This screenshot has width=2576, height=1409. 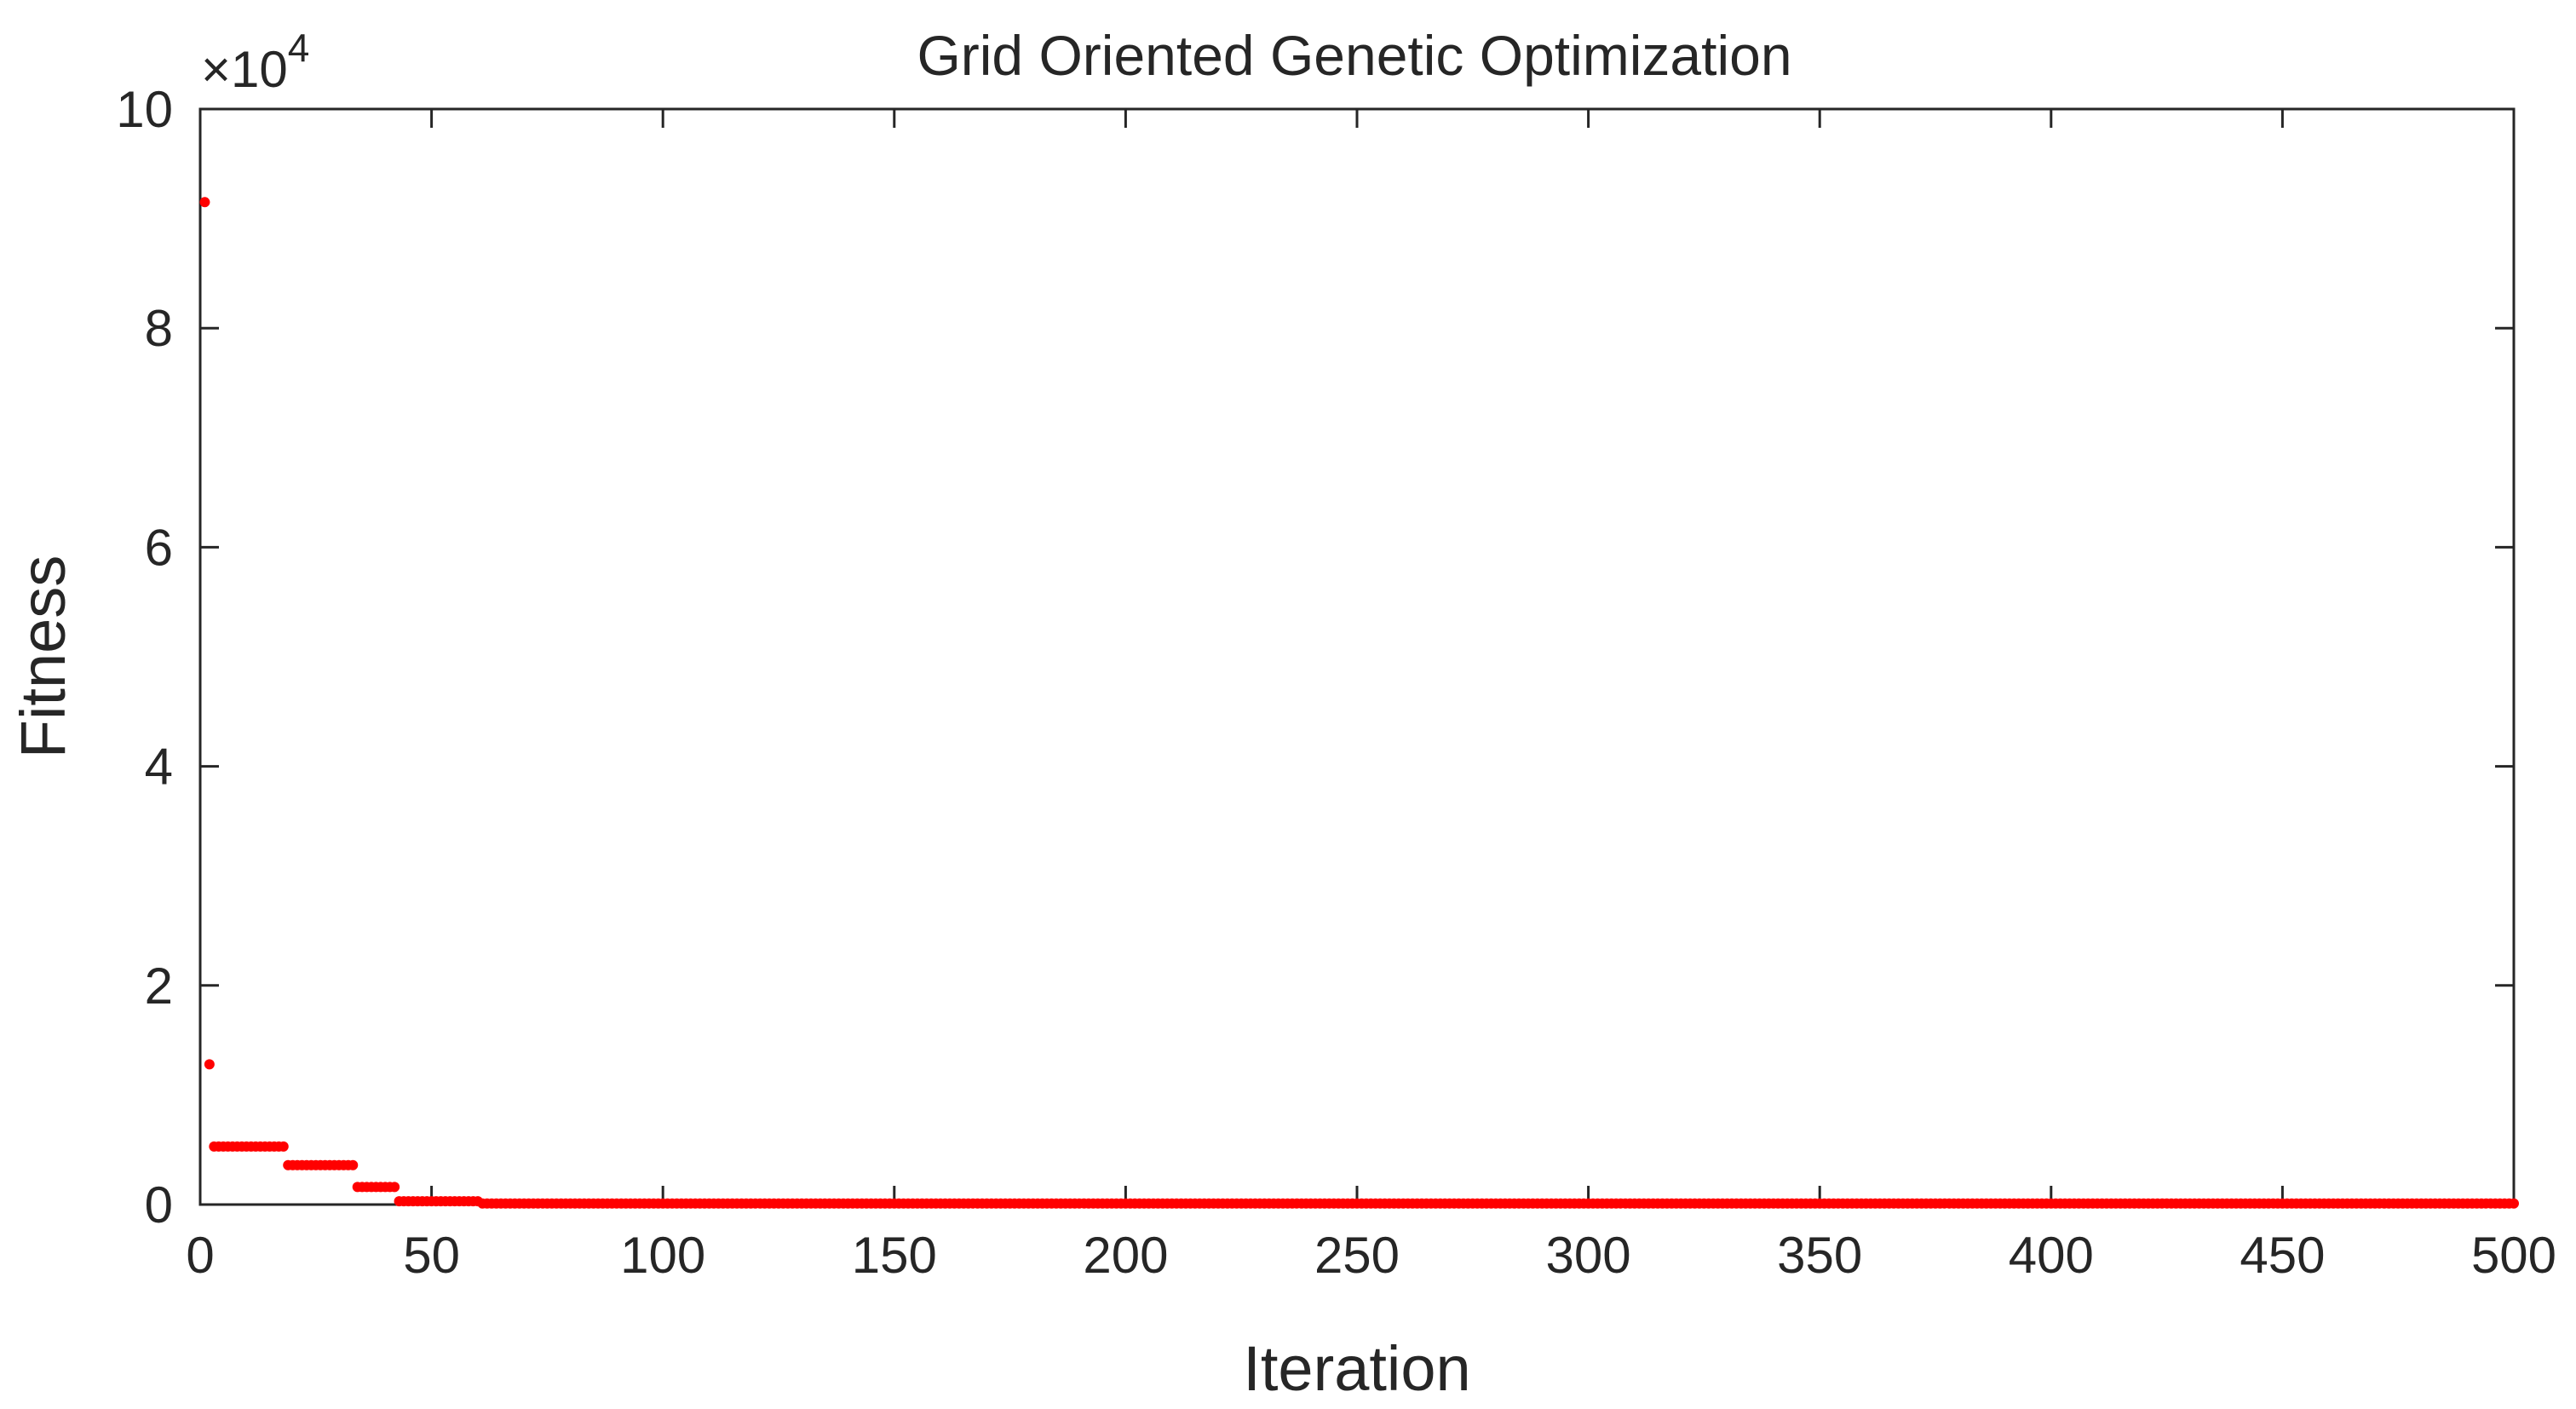 I want to click on y-exponent-base: ×10, so click(x=245, y=69).